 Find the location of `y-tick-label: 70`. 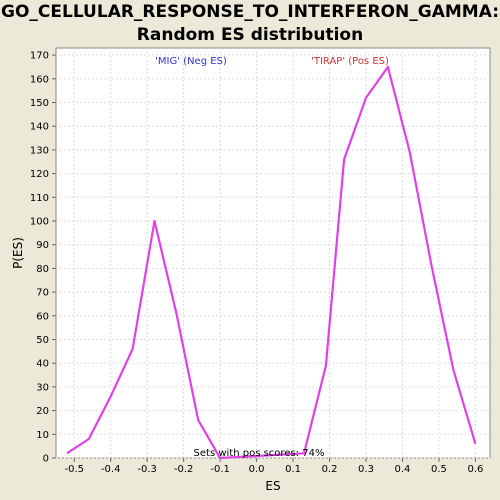

y-tick-label: 70 is located at coordinates (42, 293).